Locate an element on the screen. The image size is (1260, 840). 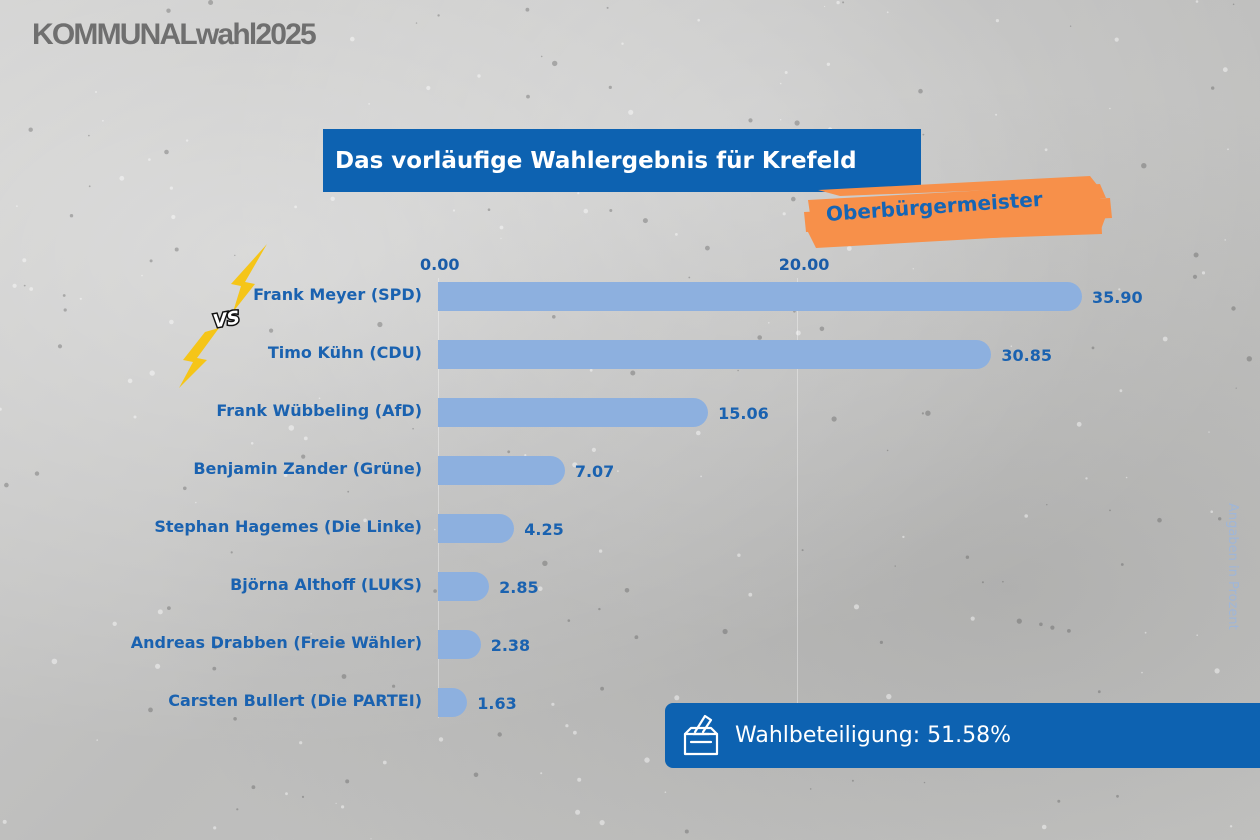
data-label: 35.90 is located at coordinates (1117, 297).